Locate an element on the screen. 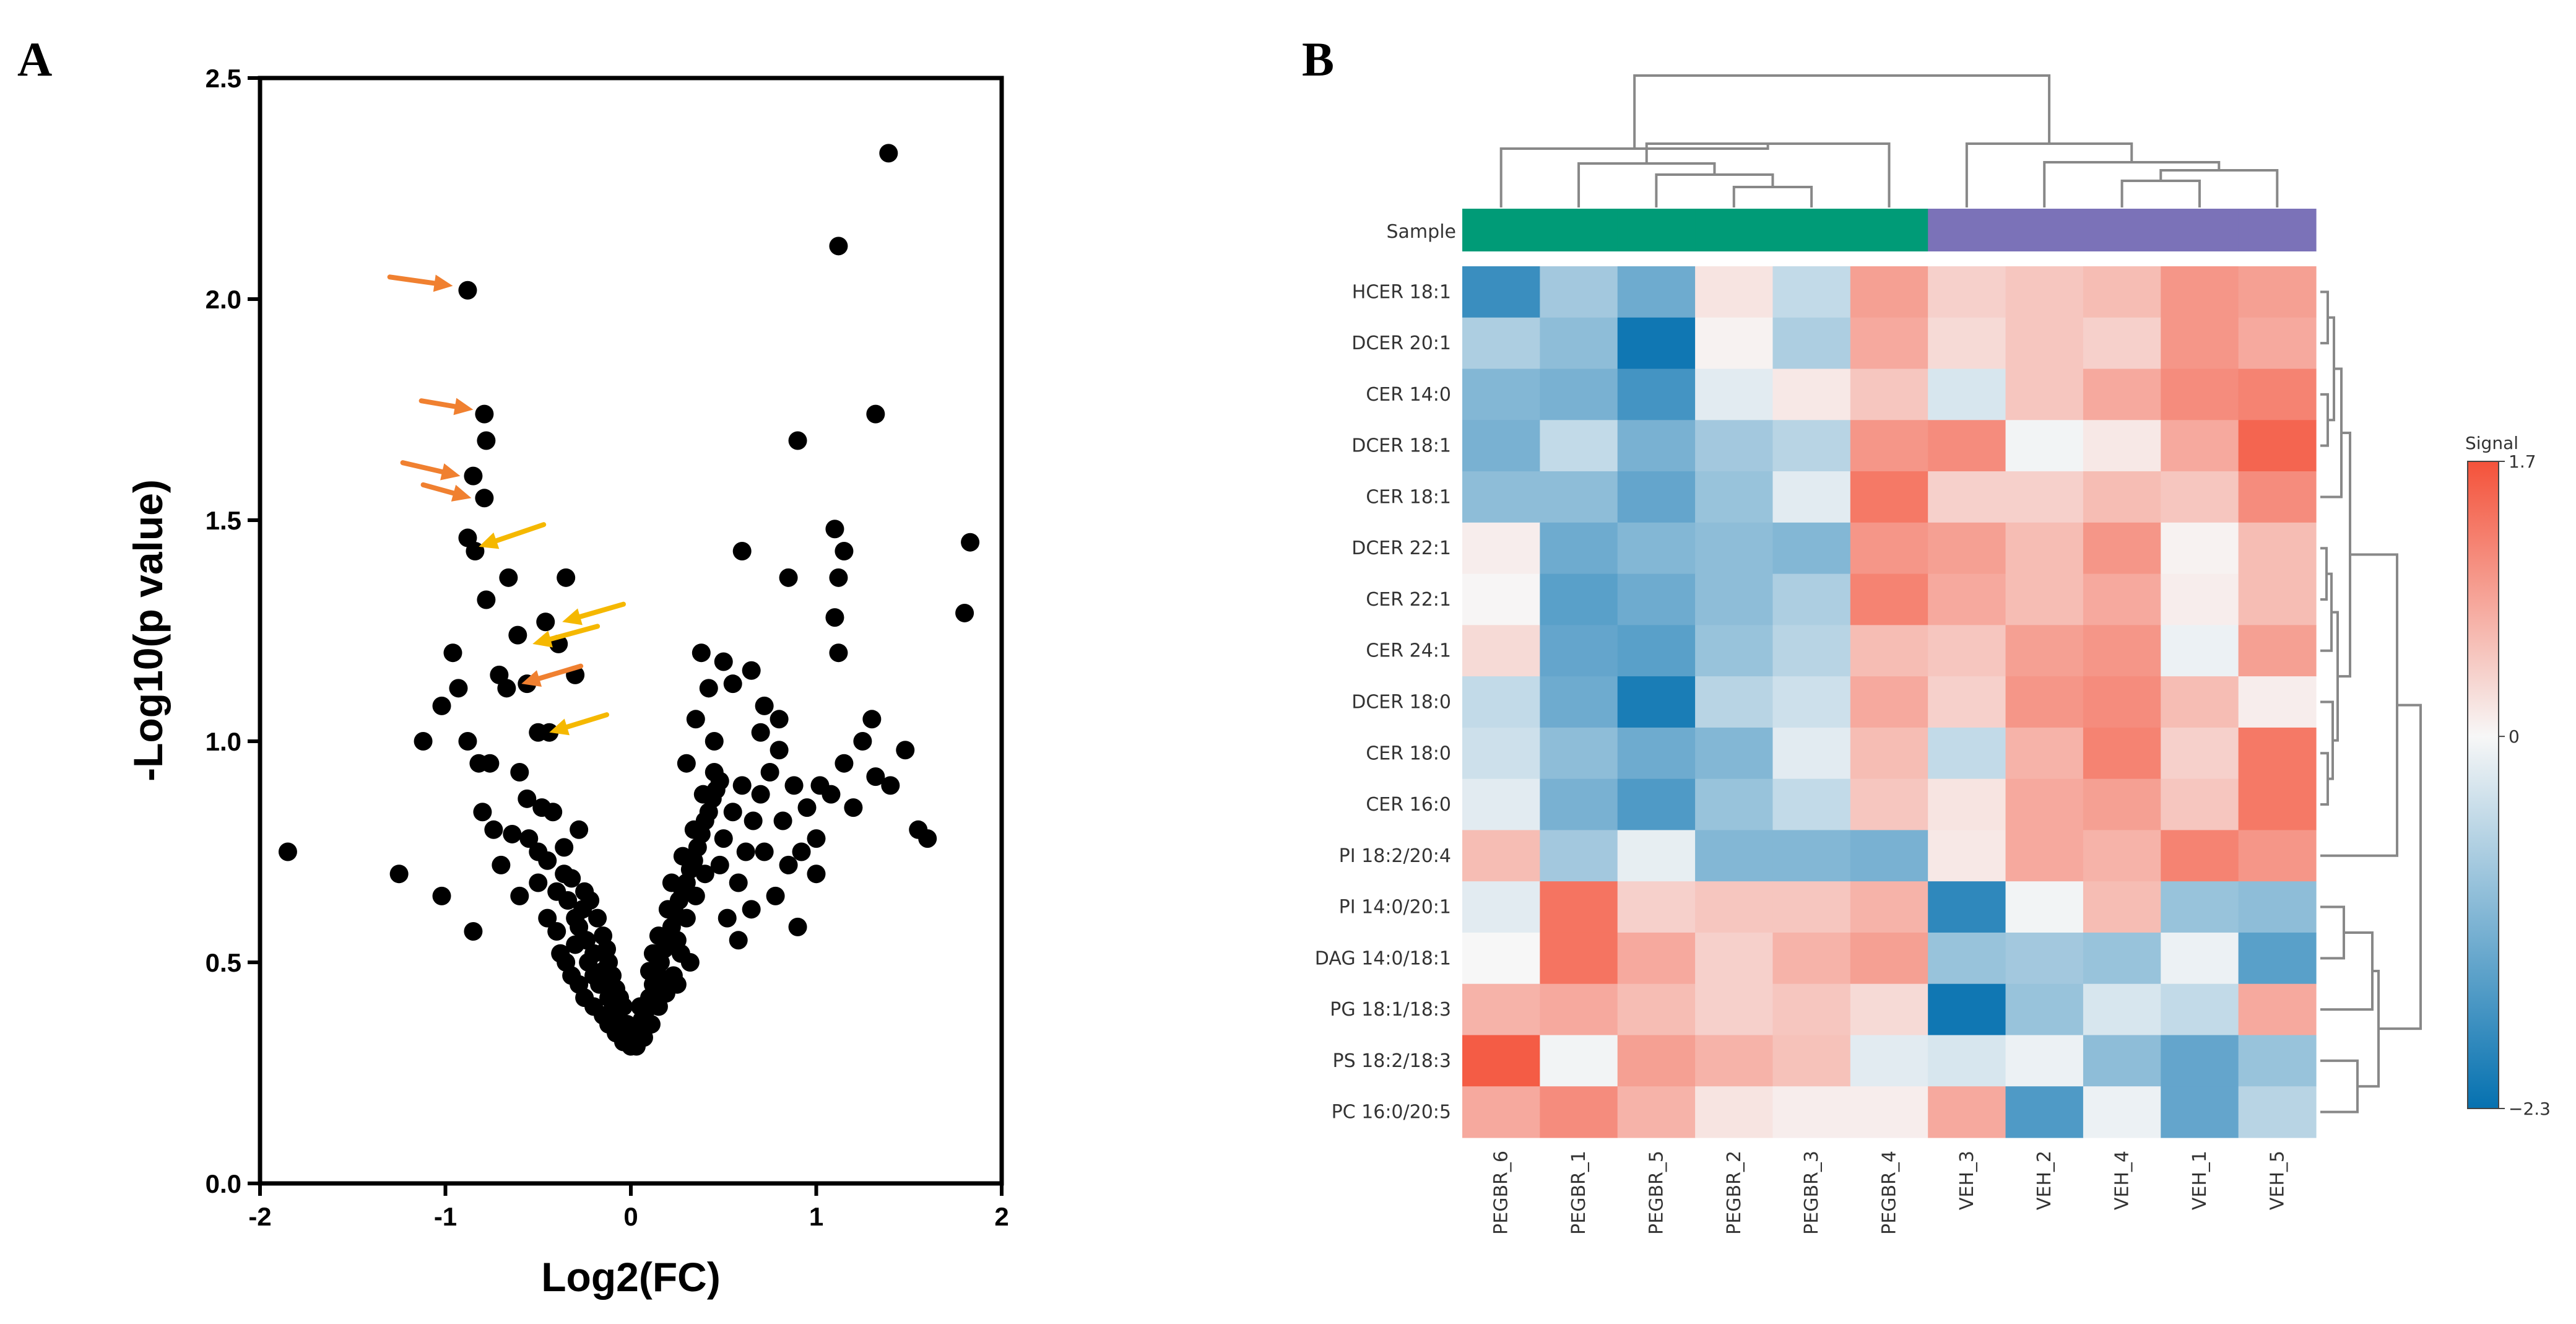 The image size is (2576, 1324). heatmap-row-label: HCER 18:1 is located at coordinates (1401, 292).